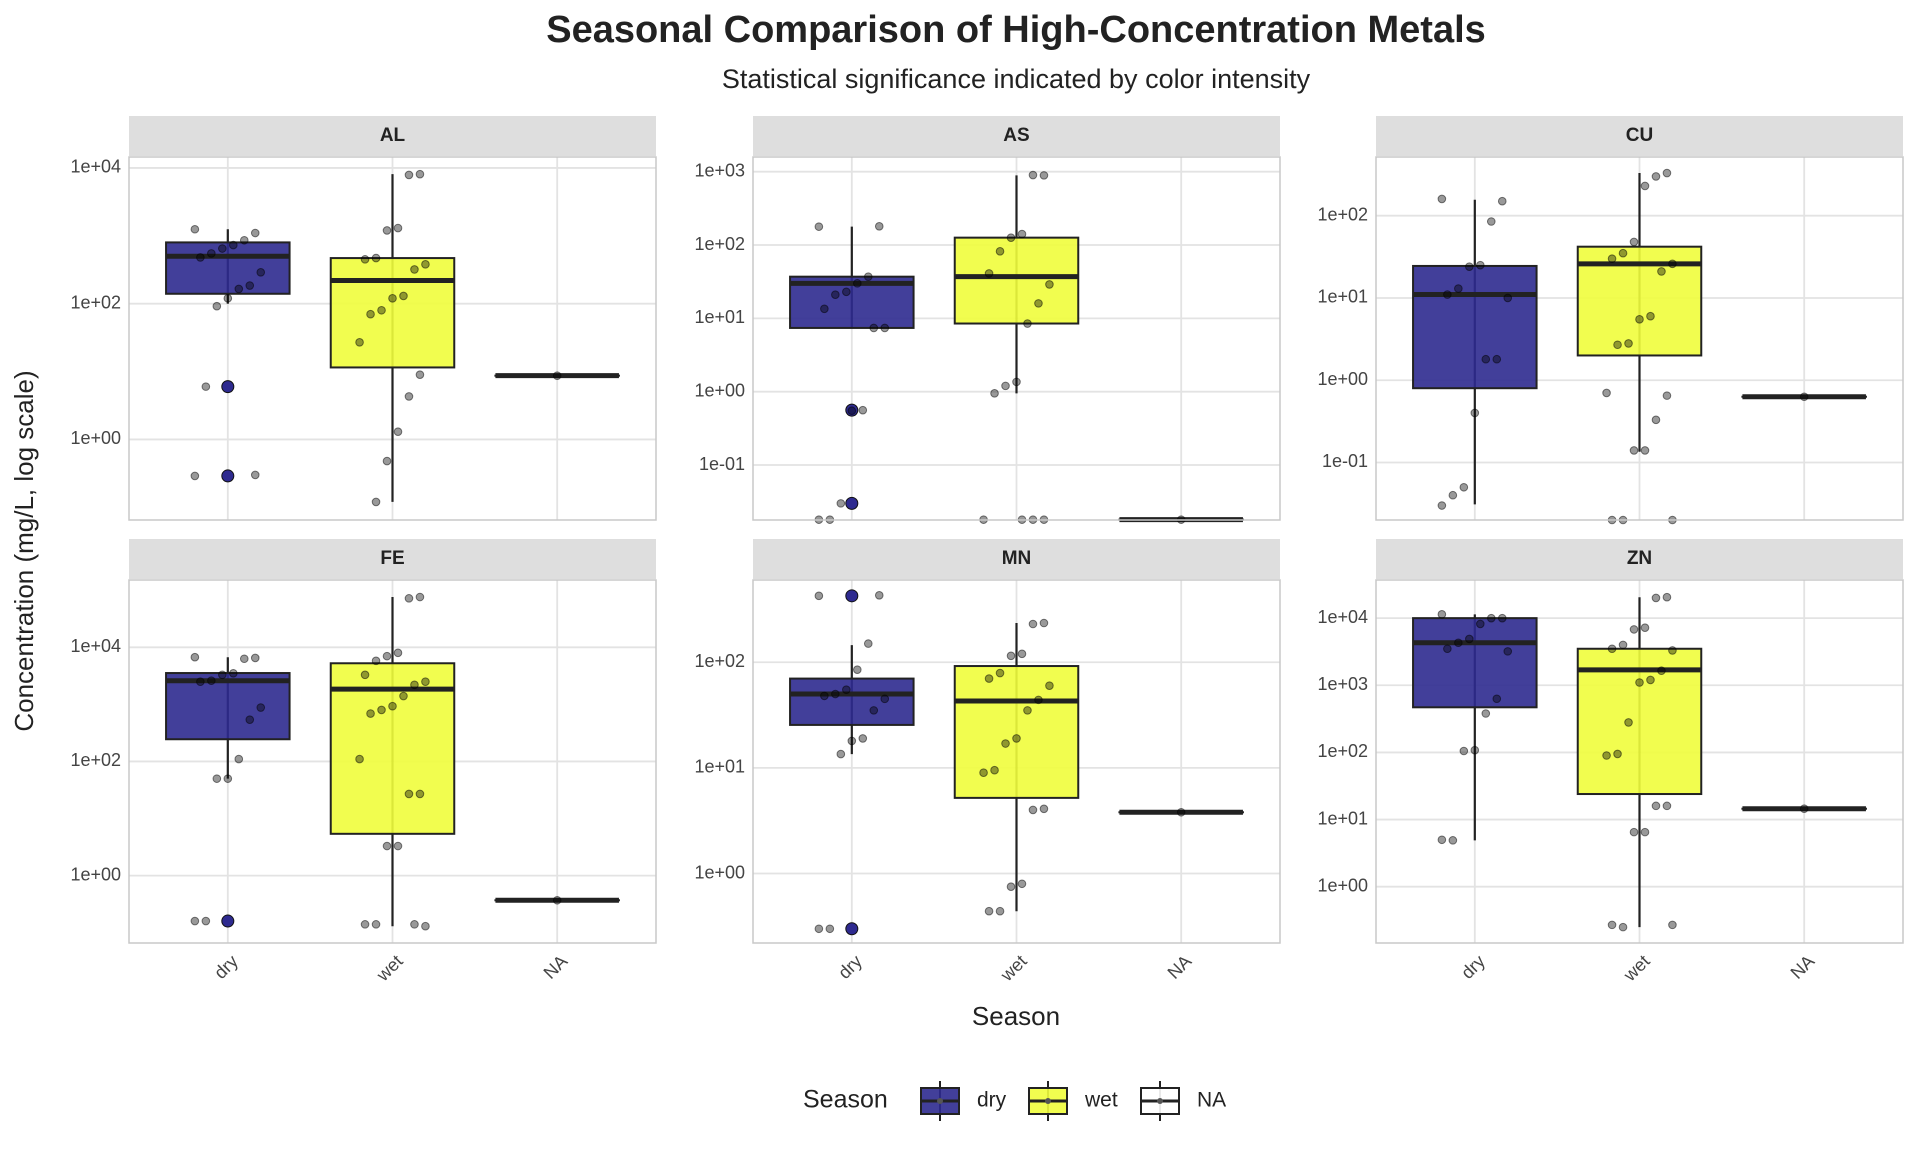 The width and height of the screenshot is (1920, 1152). Describe the element at coordinates (1211, 1100) in the screenshot. I see `legend-label: NA` at that location.